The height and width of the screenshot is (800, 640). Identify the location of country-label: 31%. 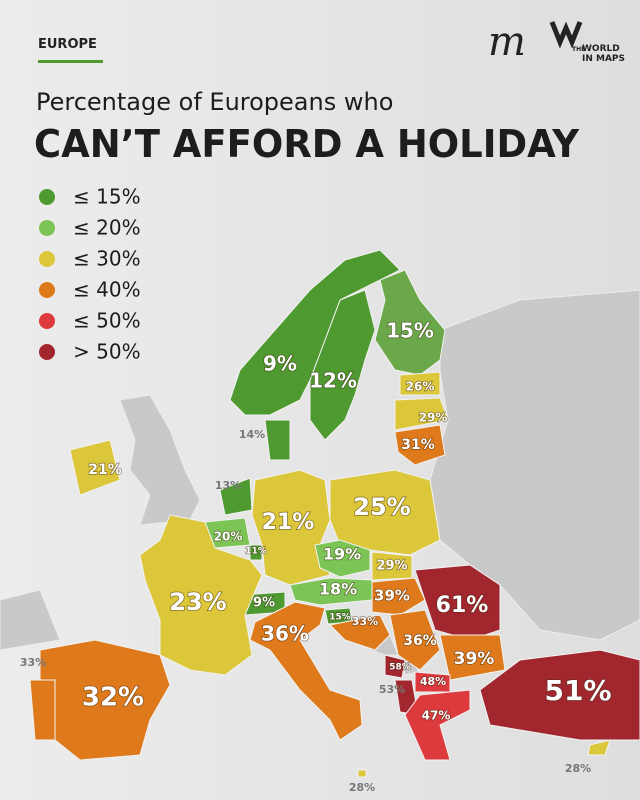
(418, 445).